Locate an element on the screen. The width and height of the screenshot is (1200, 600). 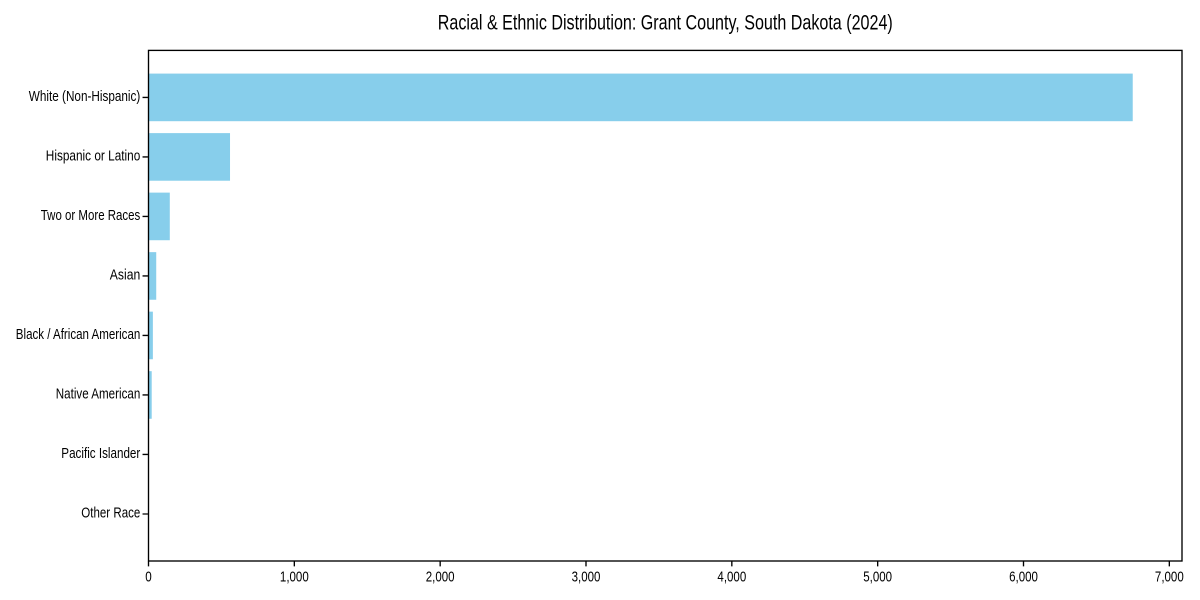
svg-text: Pacific Islander is located at coordinates (100, 453).